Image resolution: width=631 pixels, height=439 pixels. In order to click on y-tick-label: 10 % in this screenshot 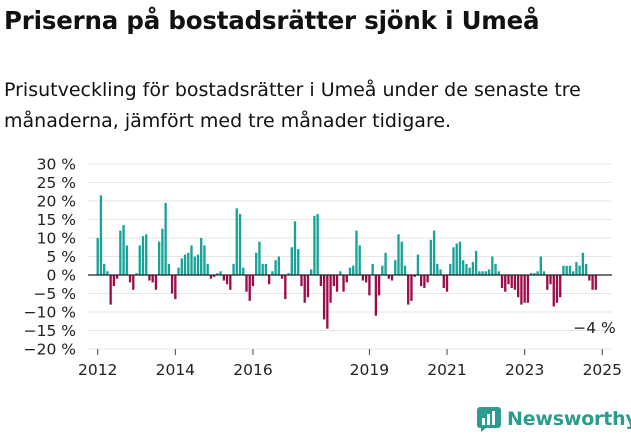, I will do `click(56, 239)`.